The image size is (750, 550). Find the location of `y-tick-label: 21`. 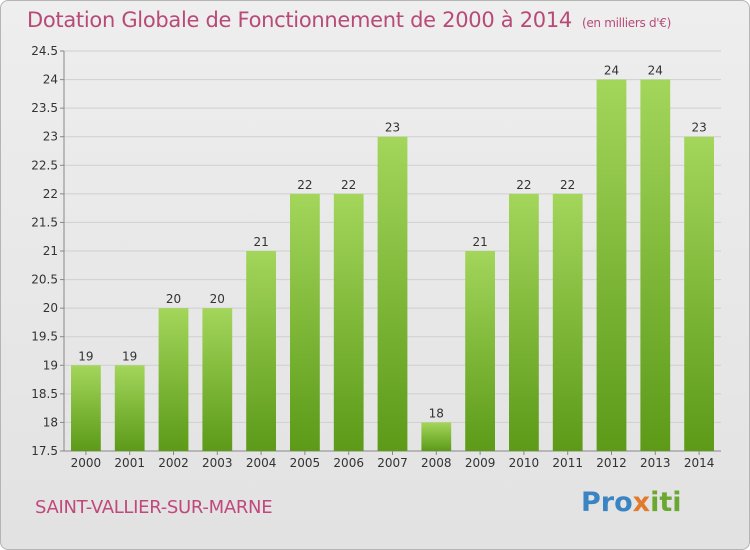

y-tick-label: 21 is located at coordinates (50, 251).